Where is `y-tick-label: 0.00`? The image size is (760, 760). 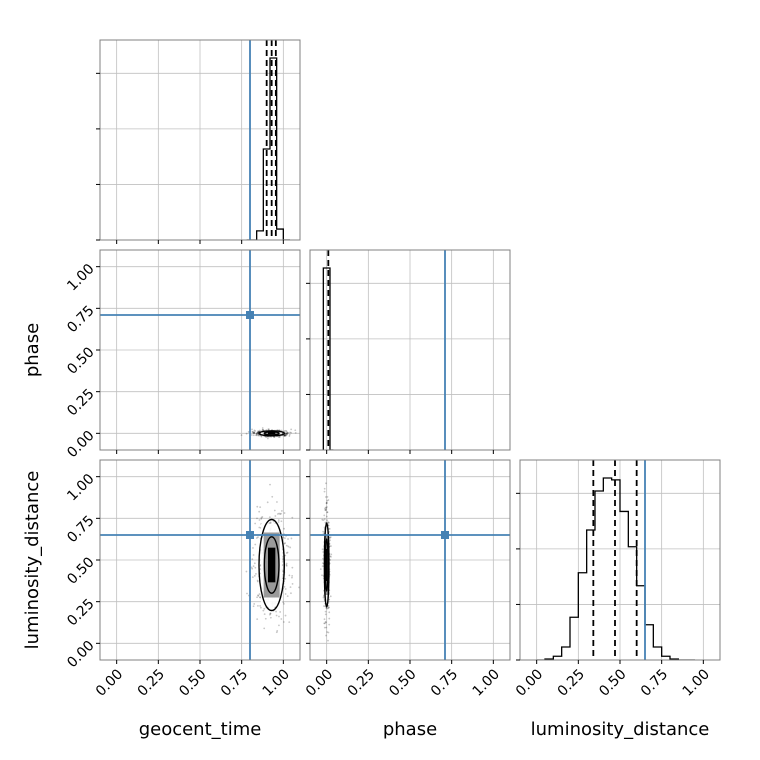
y-tick-label: 0.00 is located at coordinates (80, 654).